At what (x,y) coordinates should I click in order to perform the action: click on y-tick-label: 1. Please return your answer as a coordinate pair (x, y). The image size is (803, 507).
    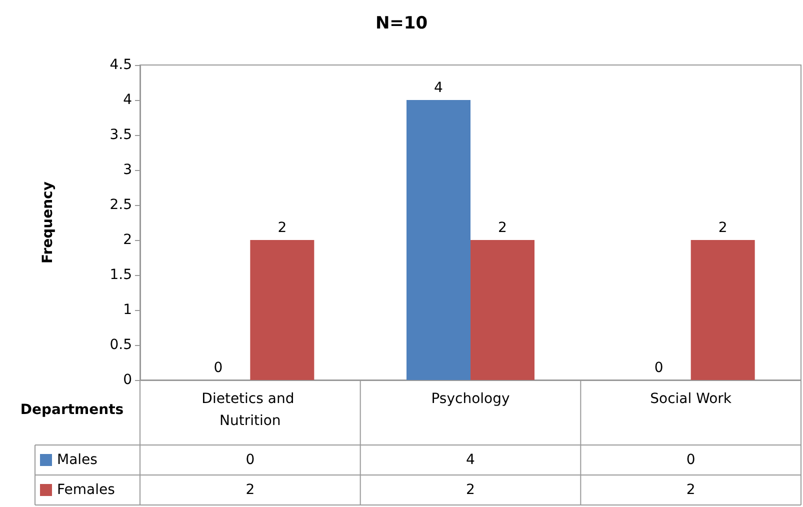
    Looking at the image, I should click on (127, 310).